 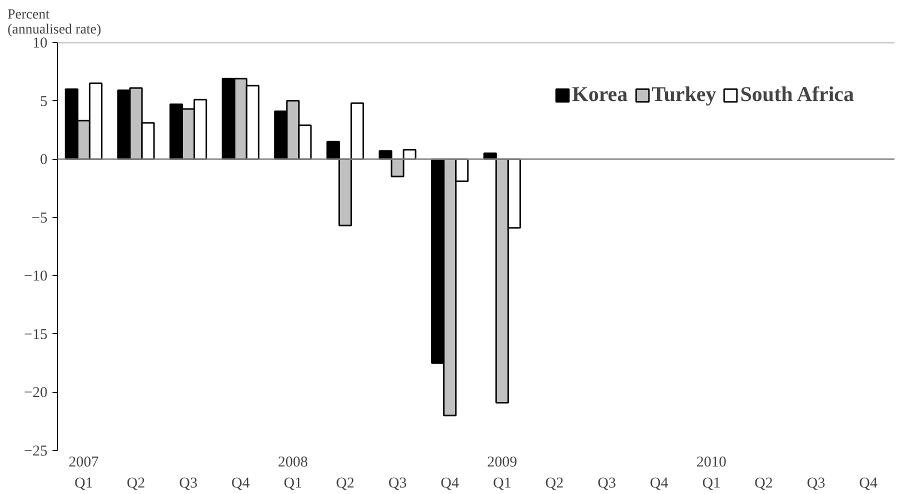 I want to click on category-label: 2009 Q1, so click(x=502, y=473).